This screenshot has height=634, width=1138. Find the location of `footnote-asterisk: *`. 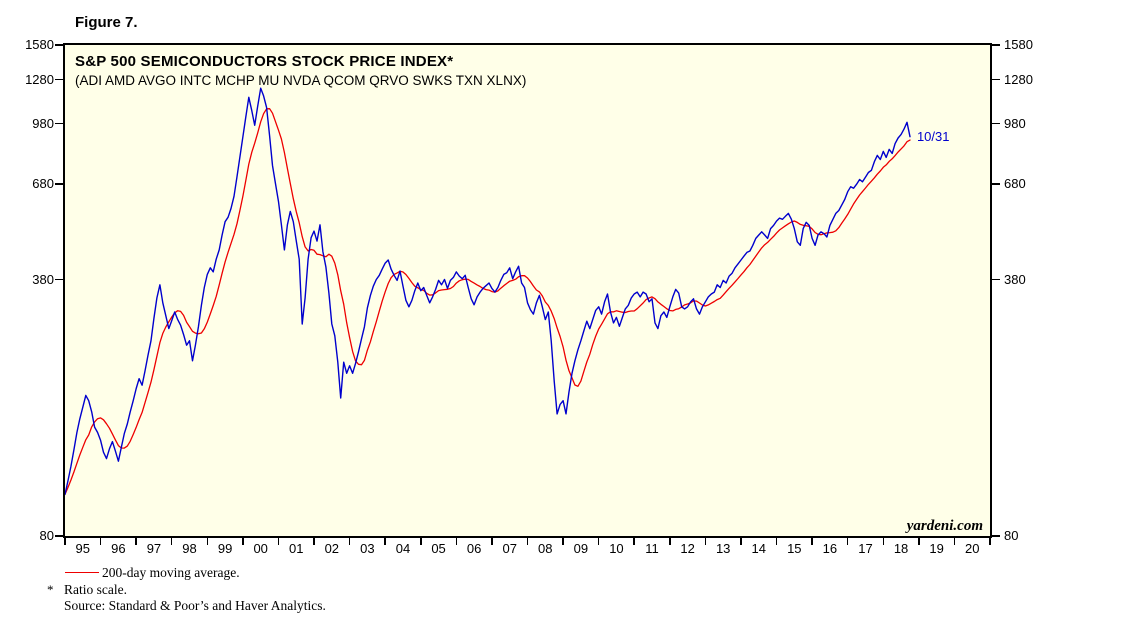

footnote-asterisk: * is located at coordinates (50, 589).